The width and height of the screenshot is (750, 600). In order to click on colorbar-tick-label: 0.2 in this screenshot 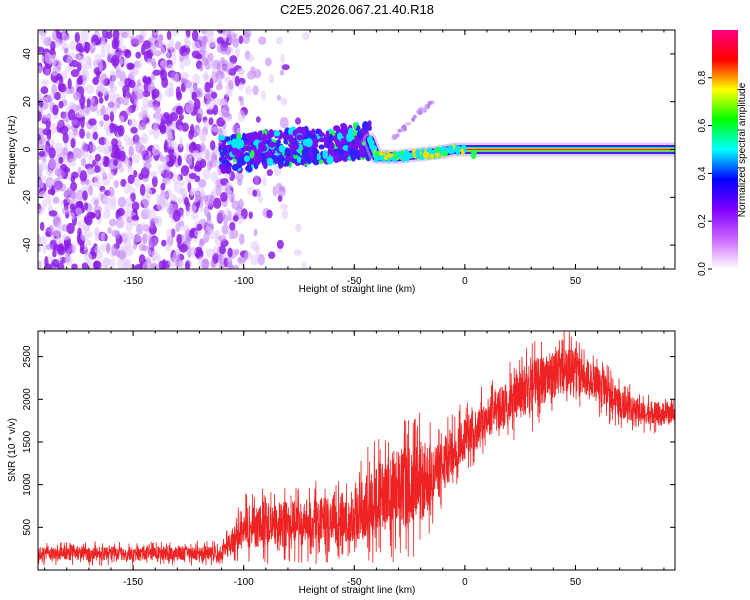, I will do `click(702, 221)`.